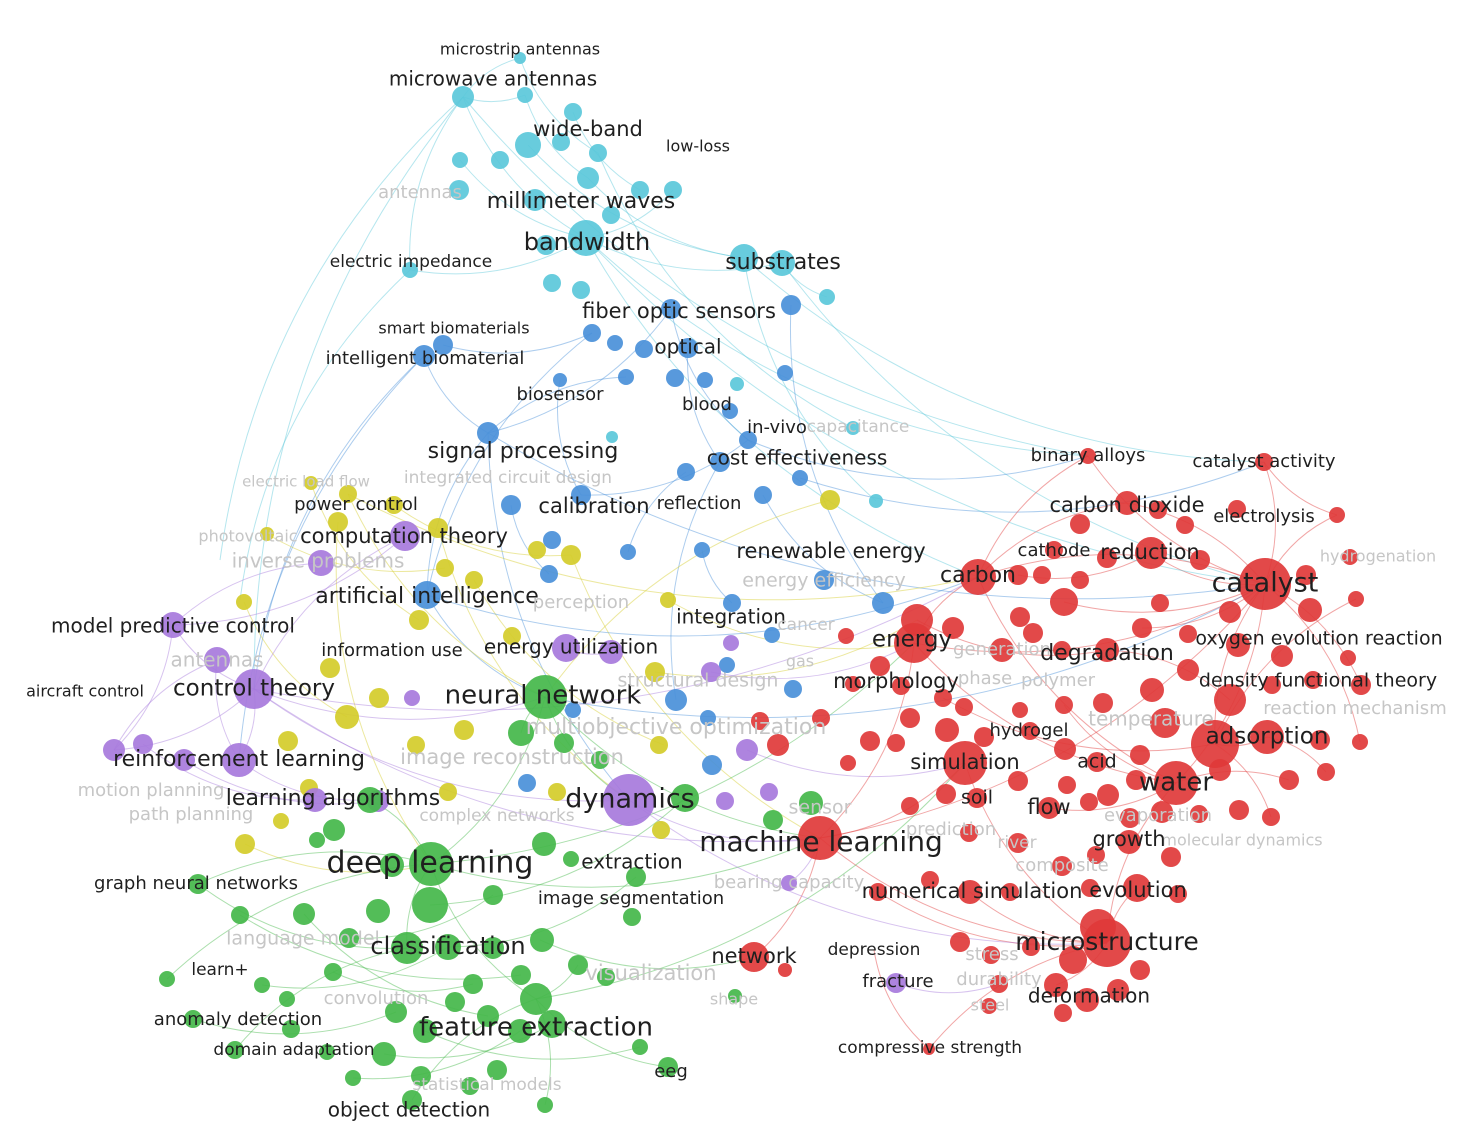 The height and width of the screenshot is (1146, 1458). I want to click on label-image-reconstruction: image reconstruction, so click(512, 757).